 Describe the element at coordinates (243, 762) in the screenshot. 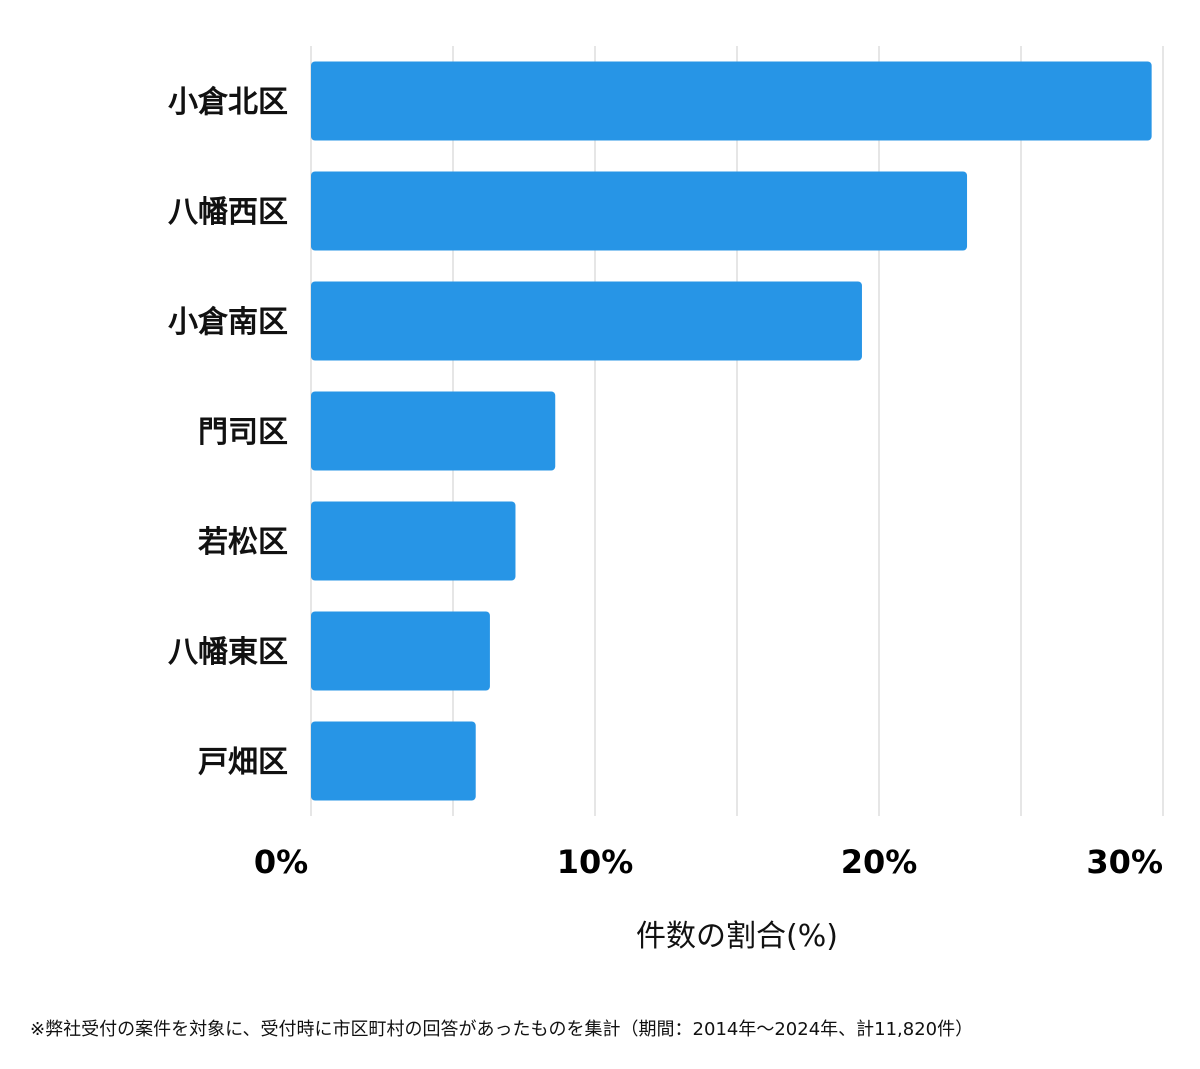

I see `category-label-6: 戸畑区` at that location.